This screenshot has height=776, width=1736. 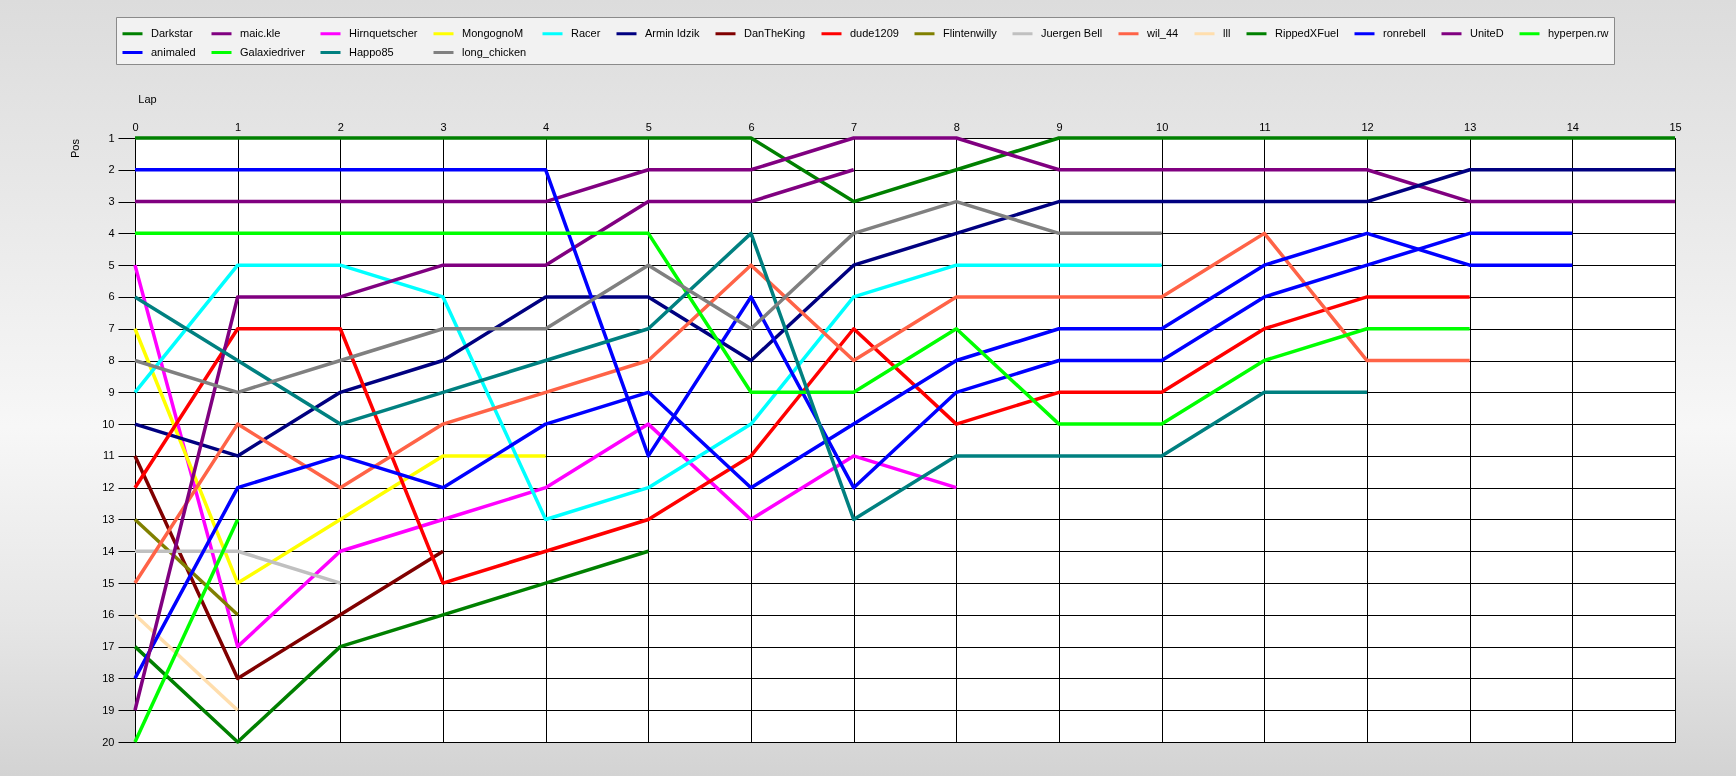 I want to click on x-tick-label: 0, so click(x=135, y=126).